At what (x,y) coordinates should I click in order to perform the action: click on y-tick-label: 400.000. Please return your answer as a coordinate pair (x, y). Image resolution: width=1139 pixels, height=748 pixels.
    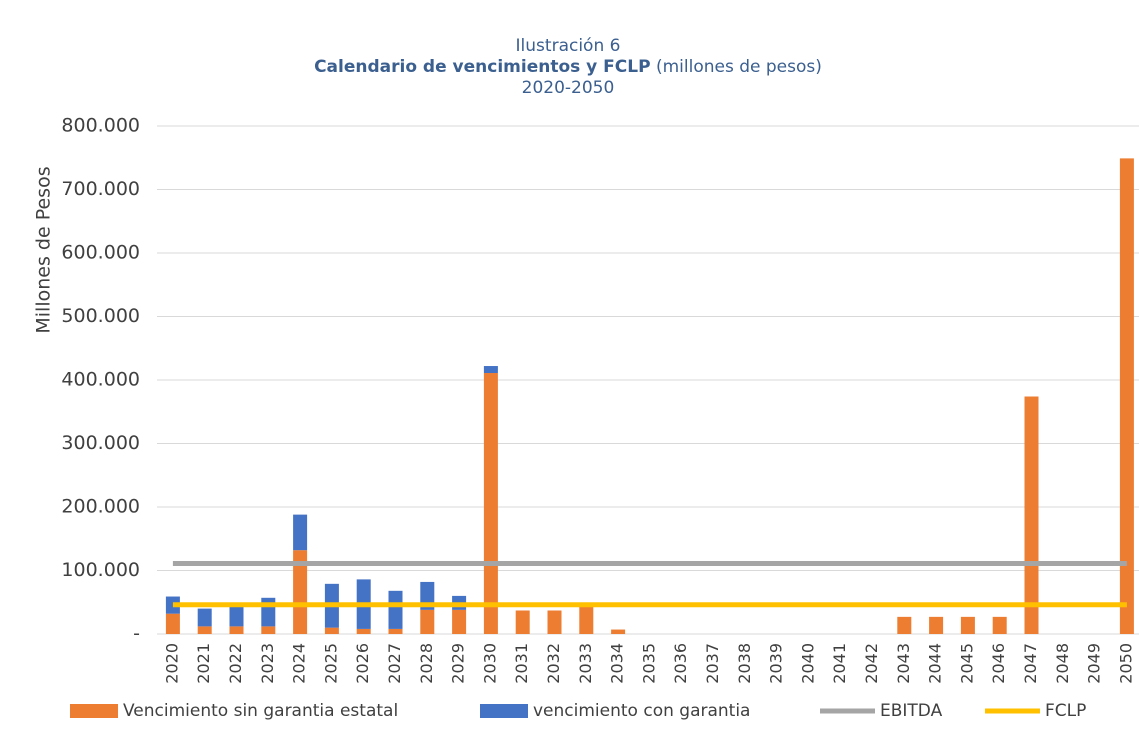
    Looking at the image, I should click on (100, 380).